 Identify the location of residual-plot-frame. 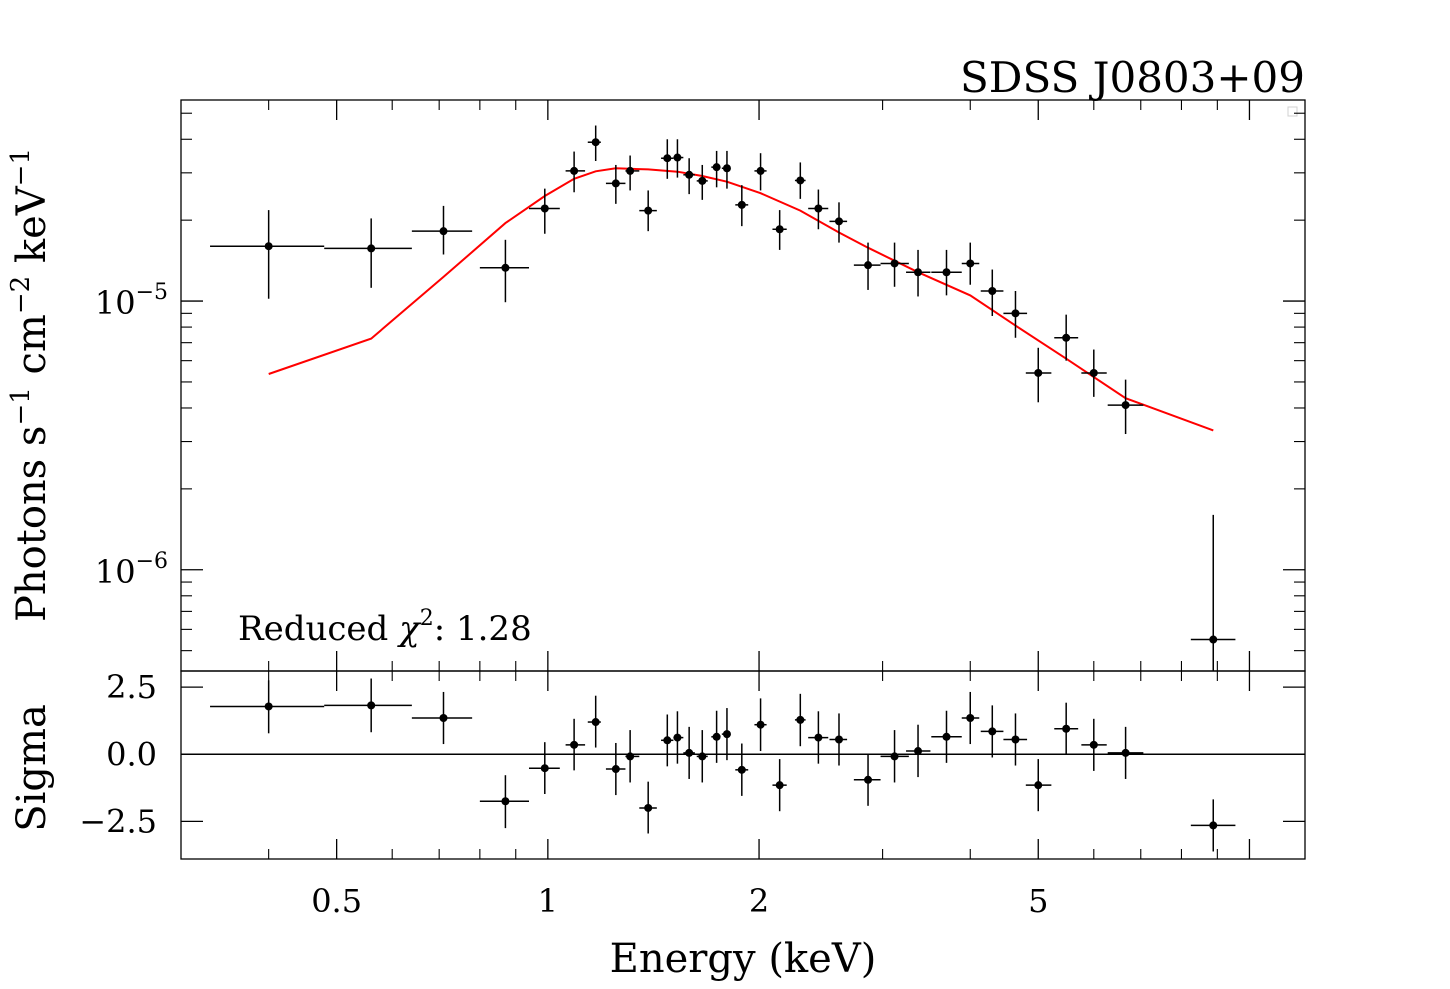
(743, 765).